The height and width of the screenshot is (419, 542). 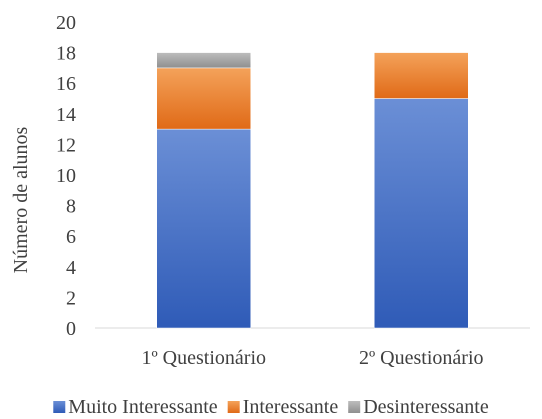 I want to click on y-axis-ticks: 0 2 4 6 8 10 12 14 16 18 20, so click(x=66, y=176).